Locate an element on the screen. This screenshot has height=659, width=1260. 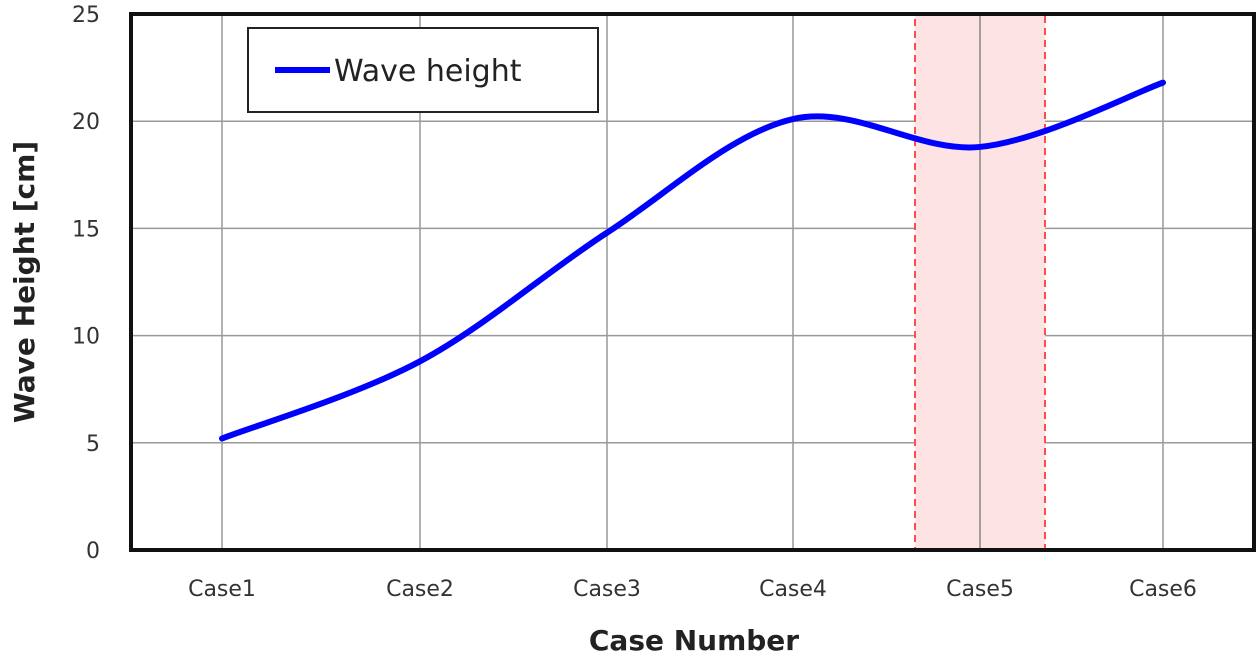
legend: Wave height is located at coordinates (423, 70).